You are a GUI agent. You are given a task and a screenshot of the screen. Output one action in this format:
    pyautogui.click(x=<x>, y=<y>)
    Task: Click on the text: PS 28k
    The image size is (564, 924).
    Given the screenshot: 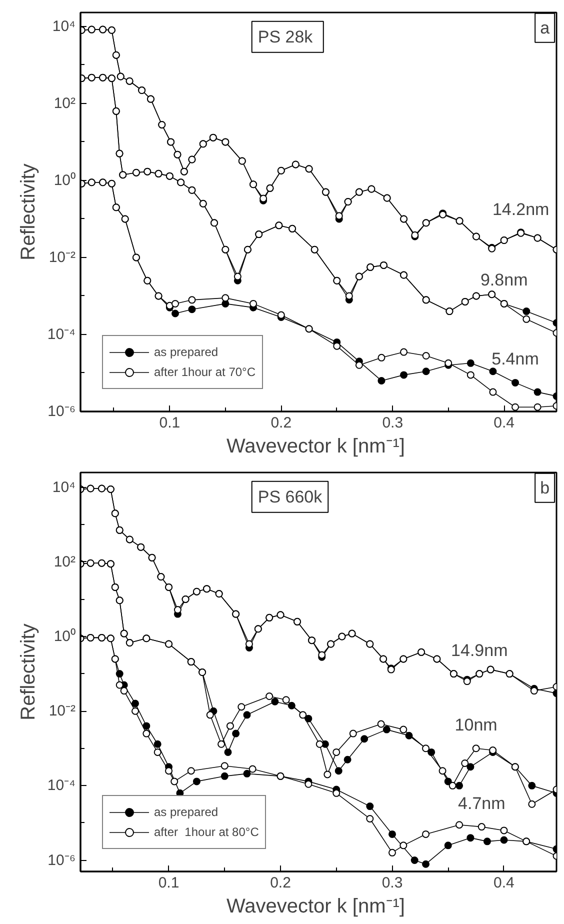 What is the action you would take?
    pyautogui.click(x=286, y=36)
    